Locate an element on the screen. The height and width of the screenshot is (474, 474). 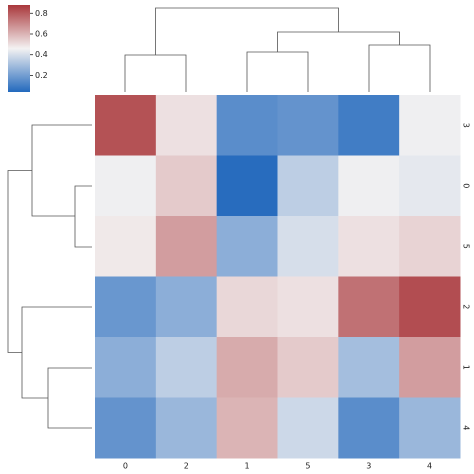
x-tick-label: 3 is located at coordinates (368, 466).